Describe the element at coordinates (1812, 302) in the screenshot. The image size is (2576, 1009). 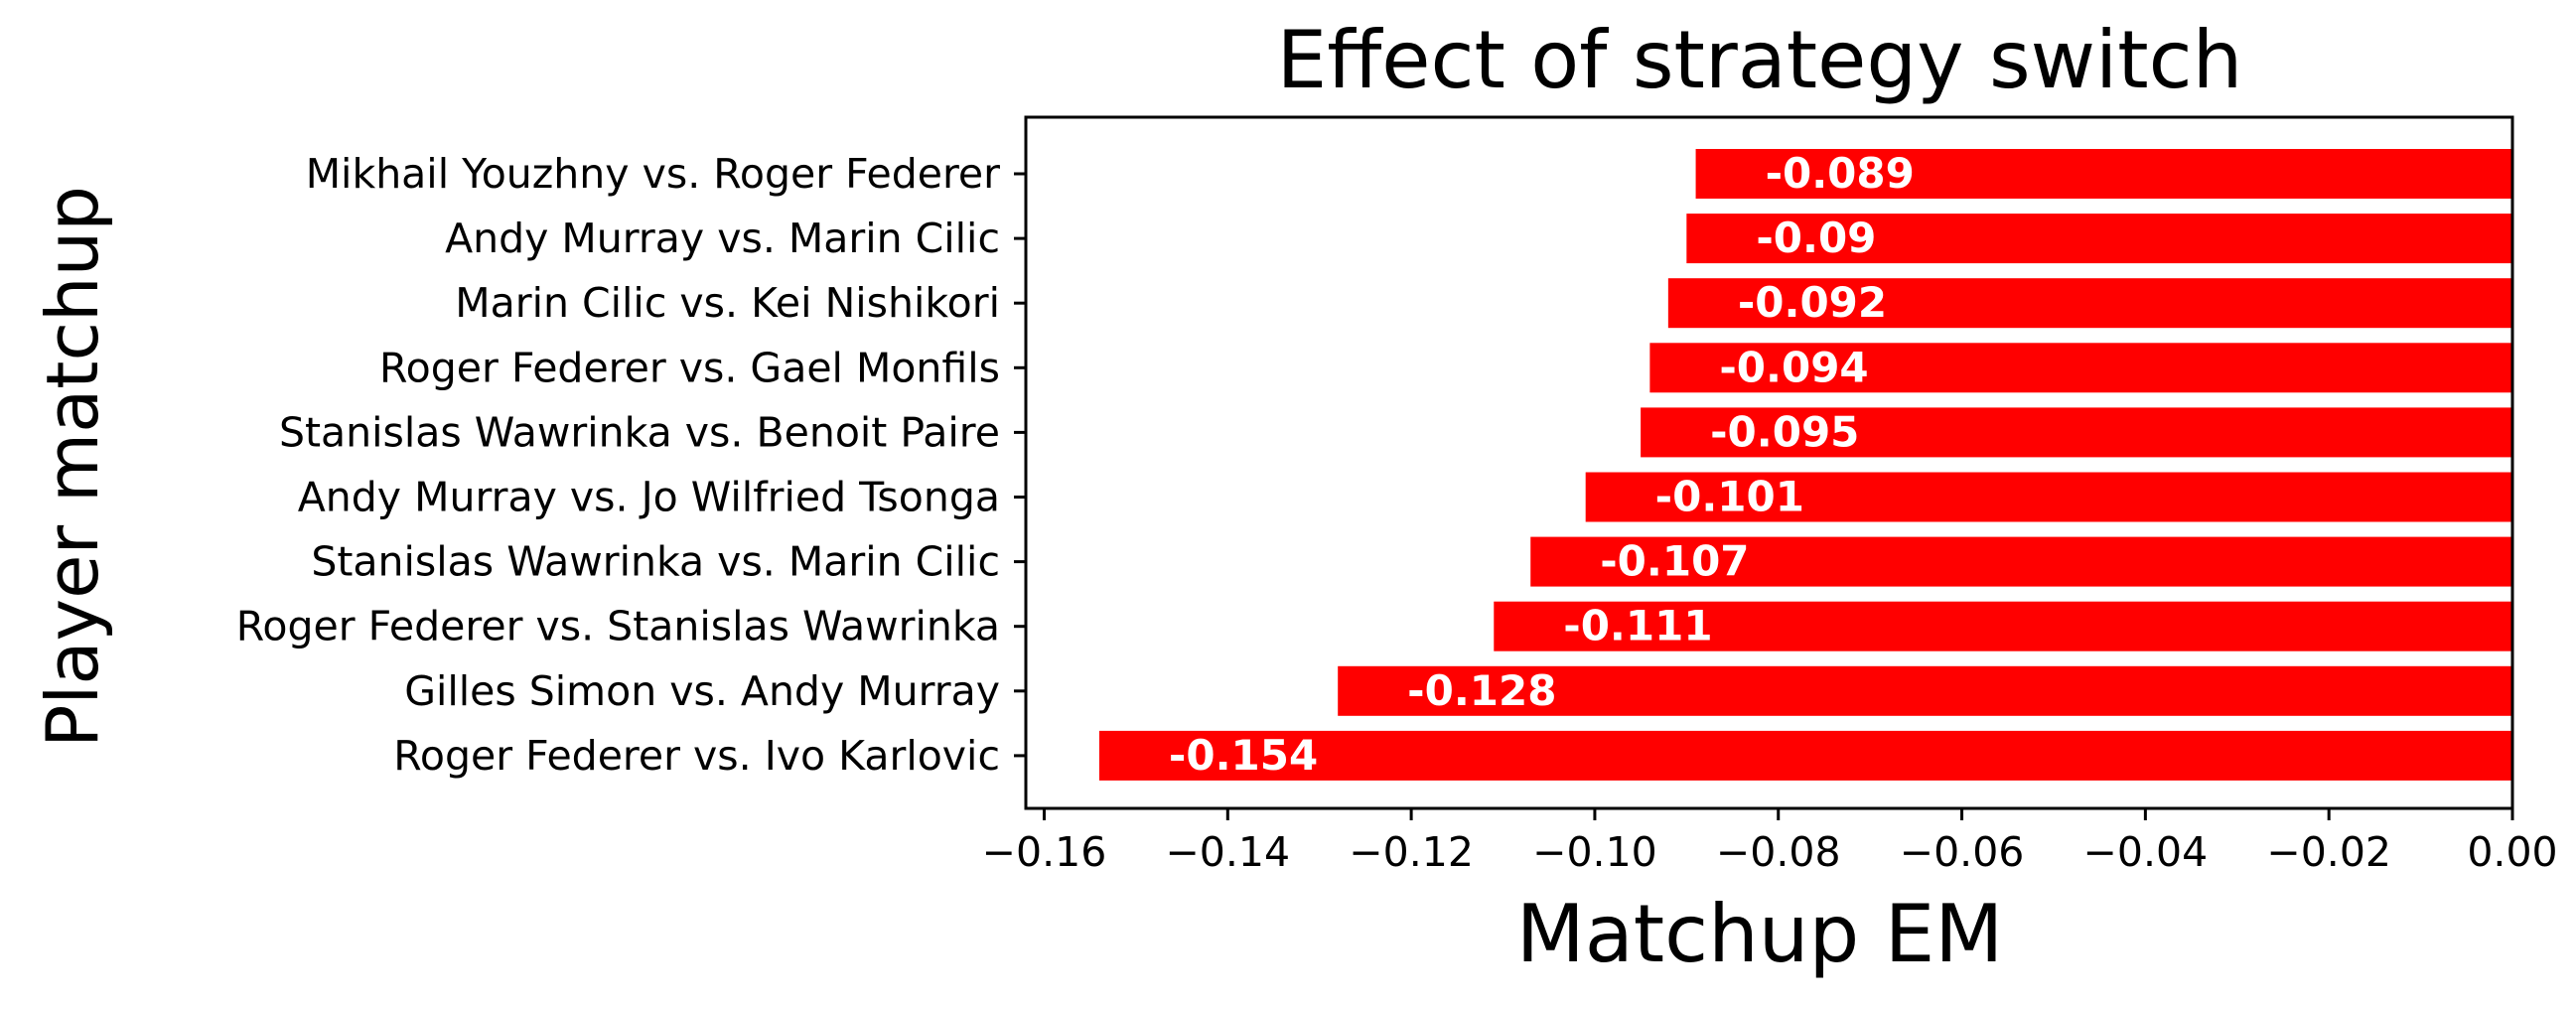
I see `bar-value-label: -0.092` at that location.